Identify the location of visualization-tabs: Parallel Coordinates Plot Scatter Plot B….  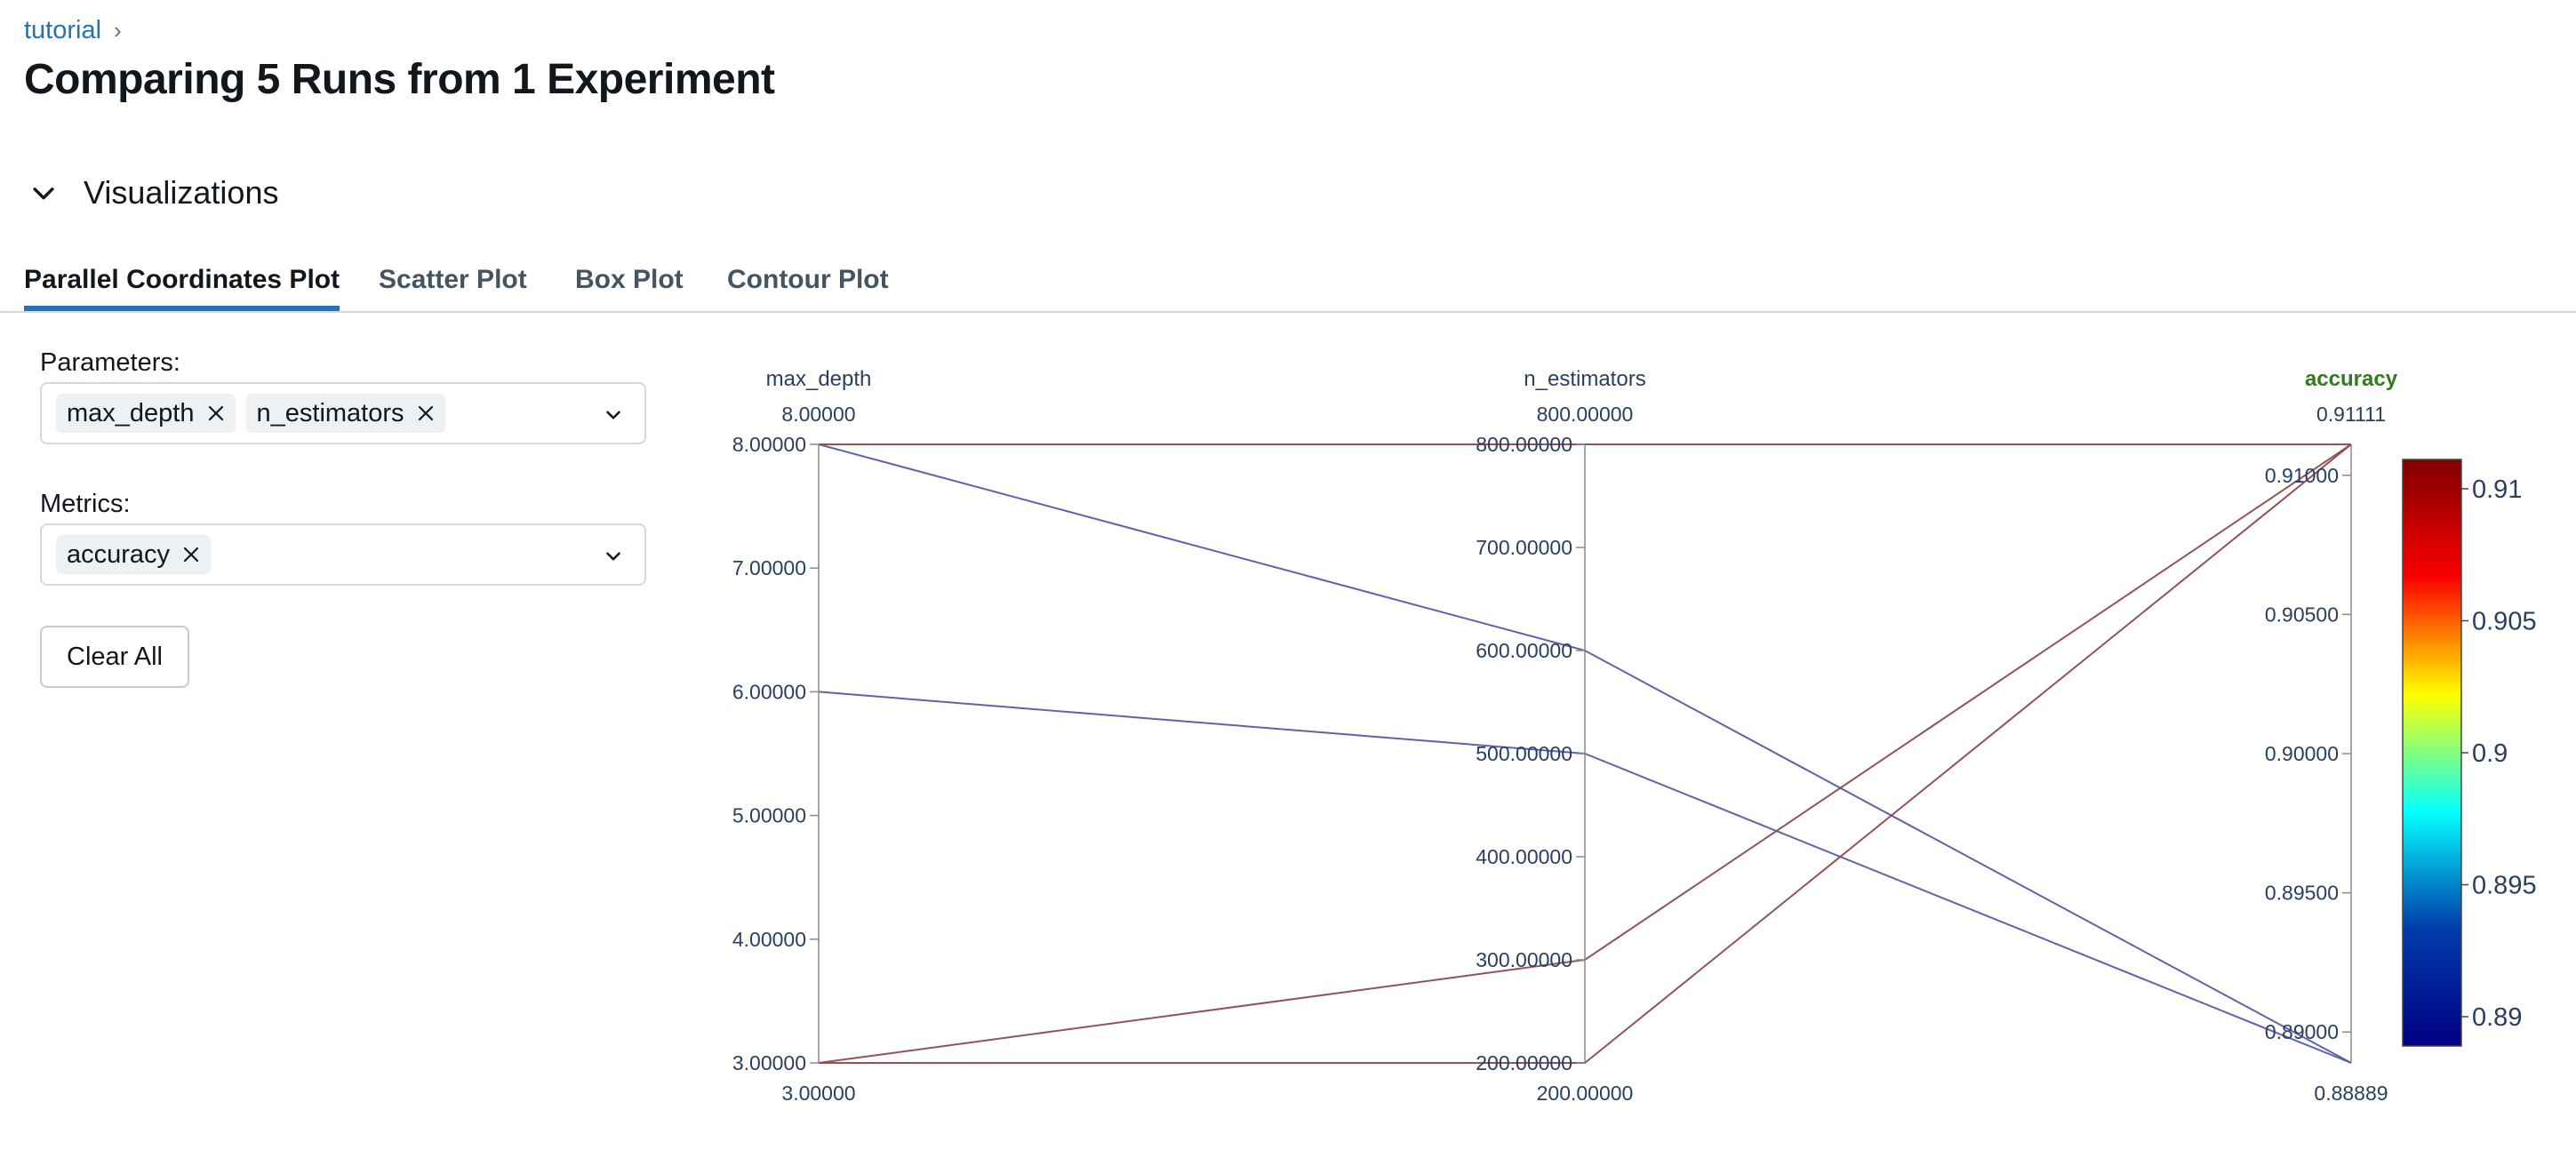
(1288, 286).